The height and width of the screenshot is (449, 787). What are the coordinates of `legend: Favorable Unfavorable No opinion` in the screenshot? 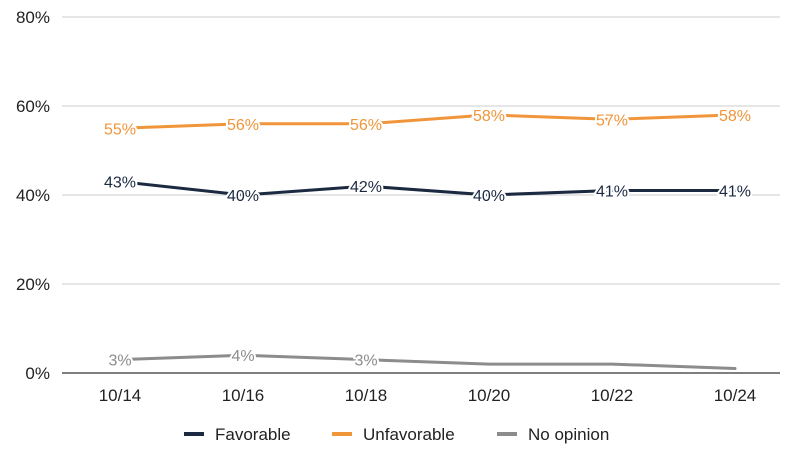 It's located at (396, 434).